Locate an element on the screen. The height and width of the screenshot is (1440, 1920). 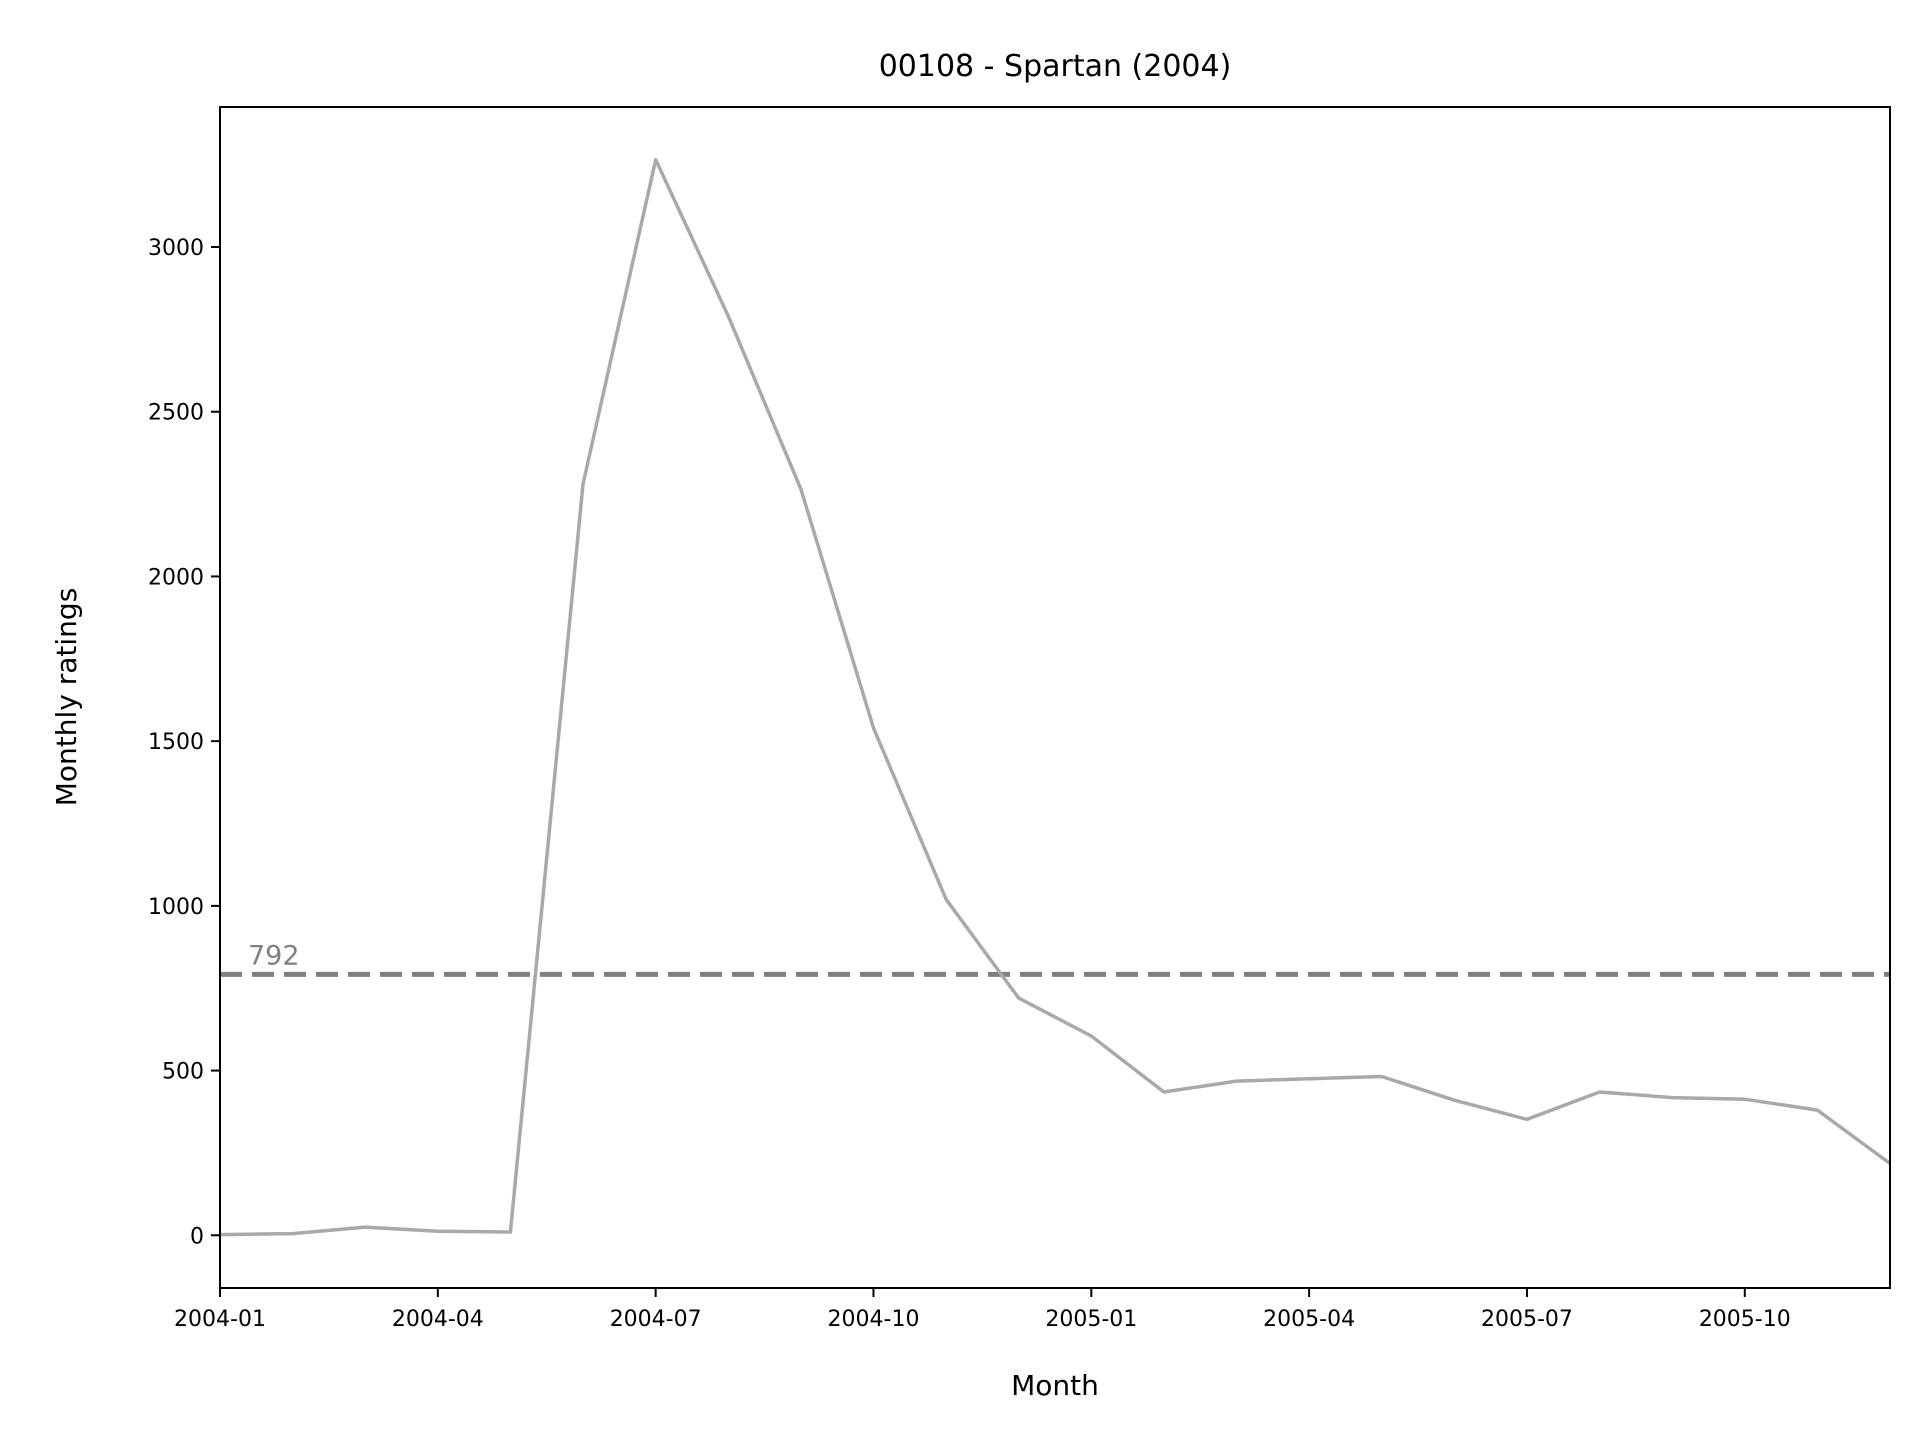
x-tick-label: 2005-04 is located at coordinates (1309, 1319).